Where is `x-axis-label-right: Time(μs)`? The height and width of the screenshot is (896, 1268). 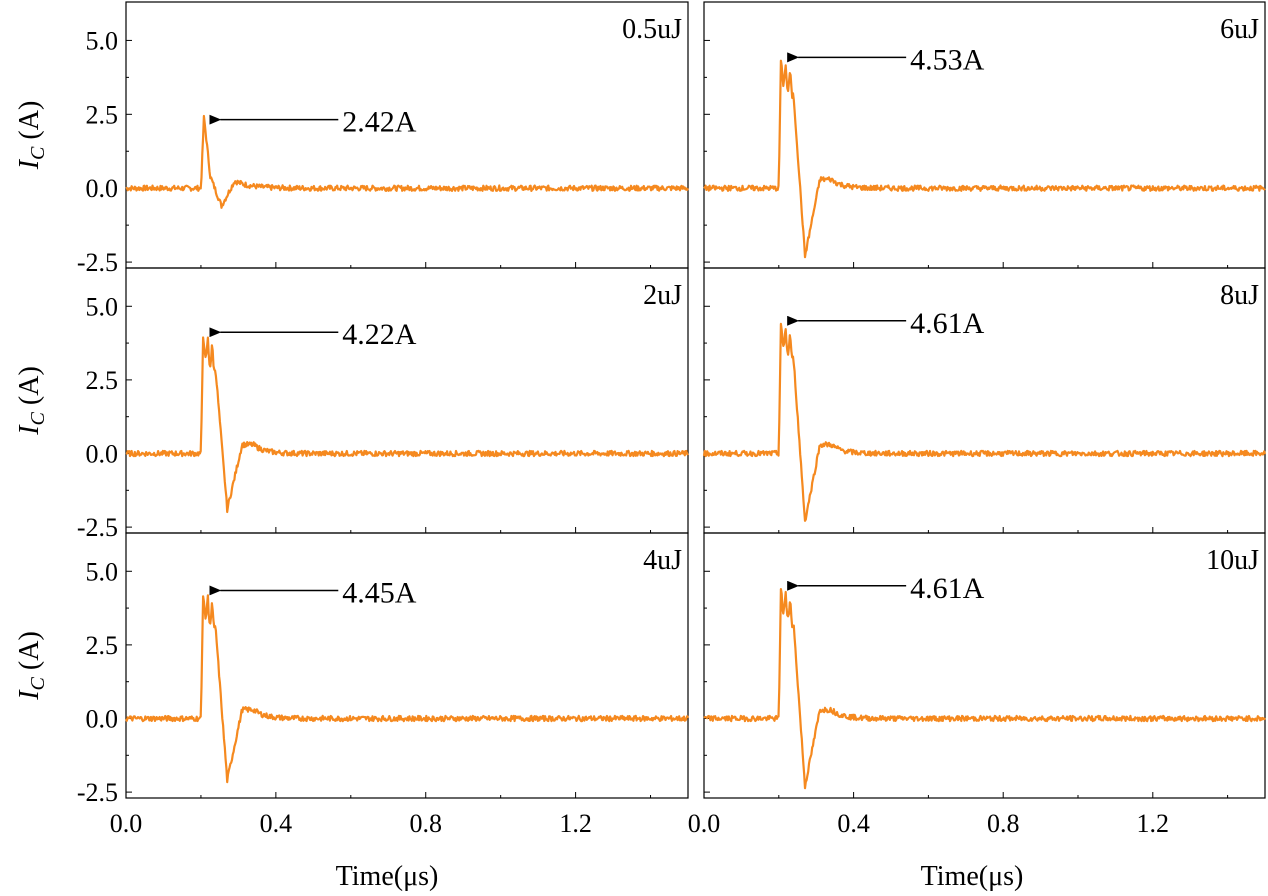
x-axis-label-right: Time(μs) is located at coordinates (972, 876).